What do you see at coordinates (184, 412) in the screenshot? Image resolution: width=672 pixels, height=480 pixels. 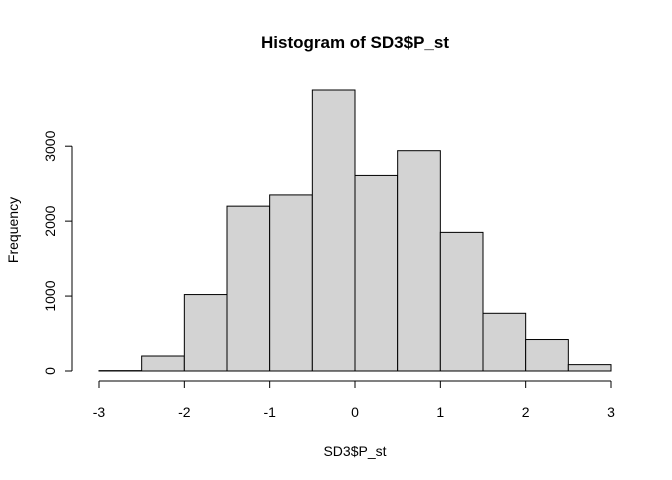 I see `x-tick-label: -2` at bounding box center [184, 412].